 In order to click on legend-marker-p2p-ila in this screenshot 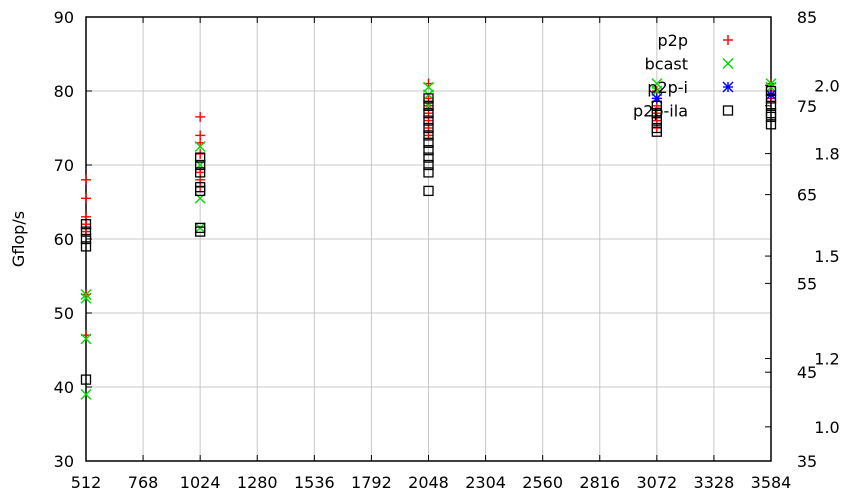, I will do `click(728, 110)`.